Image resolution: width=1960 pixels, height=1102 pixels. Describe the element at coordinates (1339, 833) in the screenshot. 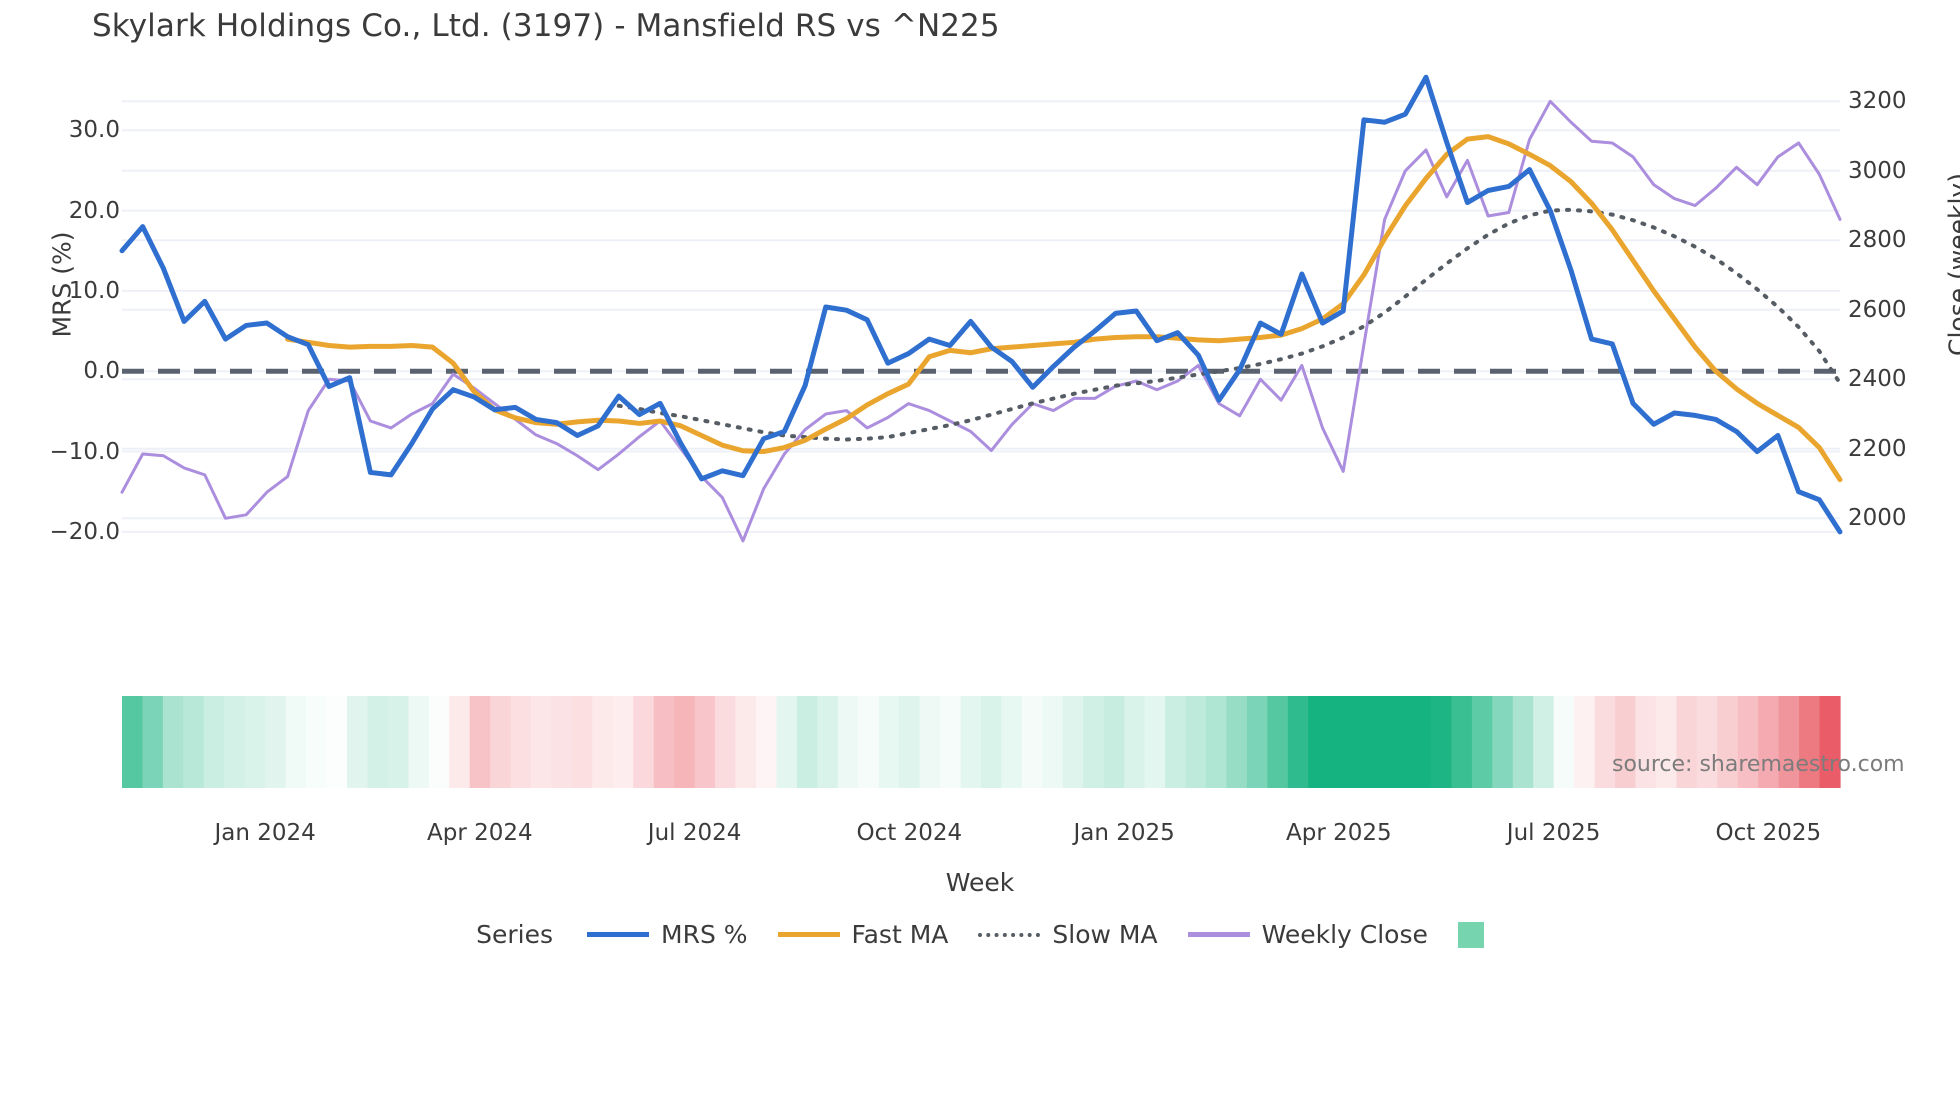

I see `x-axis-tick-label: Apr 2025` at that location.